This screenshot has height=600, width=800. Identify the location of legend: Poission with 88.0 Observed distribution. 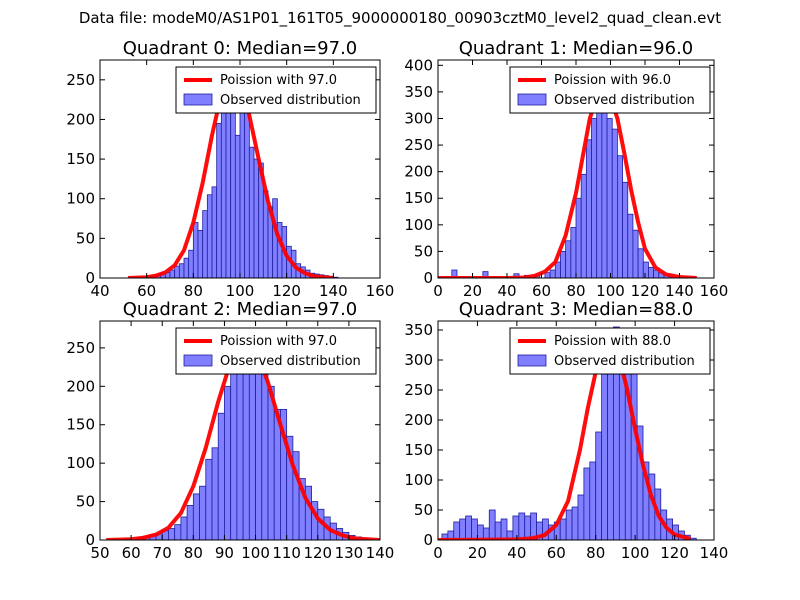
(610, 351).